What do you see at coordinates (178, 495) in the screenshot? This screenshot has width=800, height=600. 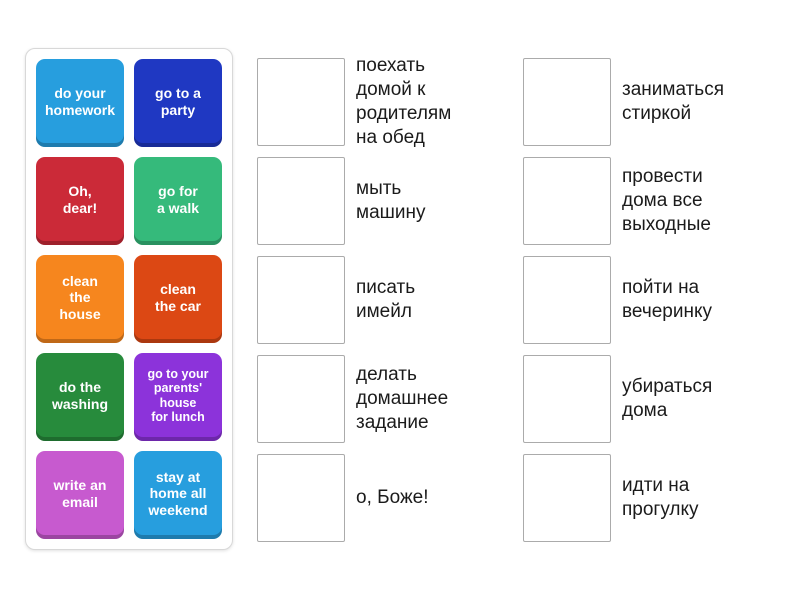 I see `tile-stay-at-home-all-weekend: stay at home all weekend` at bounding box center [178, 495].